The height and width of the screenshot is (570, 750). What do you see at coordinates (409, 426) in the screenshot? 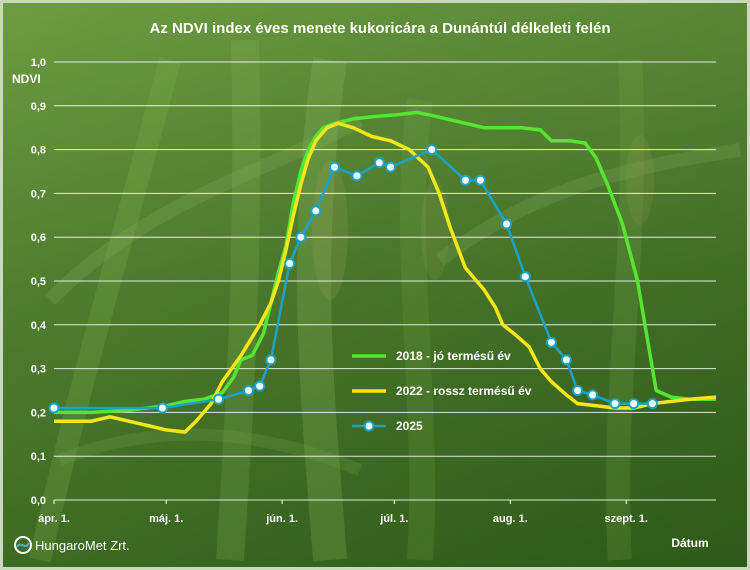
I see `legend-label: 2025` at bounding box center [409, 426].